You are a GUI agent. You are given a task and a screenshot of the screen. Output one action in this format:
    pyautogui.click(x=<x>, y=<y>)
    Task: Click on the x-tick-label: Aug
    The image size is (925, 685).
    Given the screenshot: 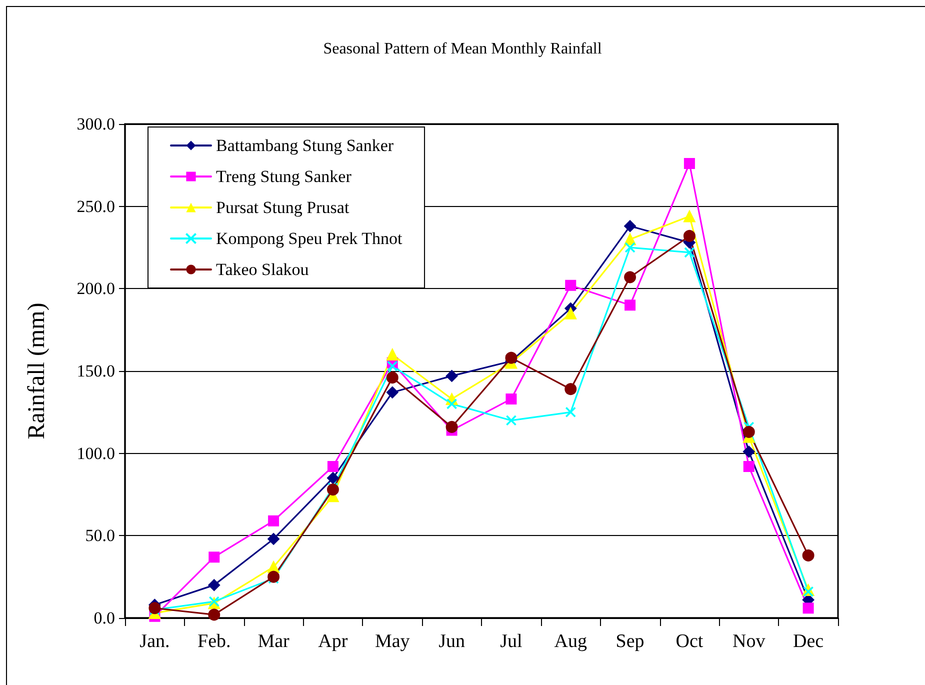 What is the action you would take?
    pyautogui.click(x=571, y=641)
    